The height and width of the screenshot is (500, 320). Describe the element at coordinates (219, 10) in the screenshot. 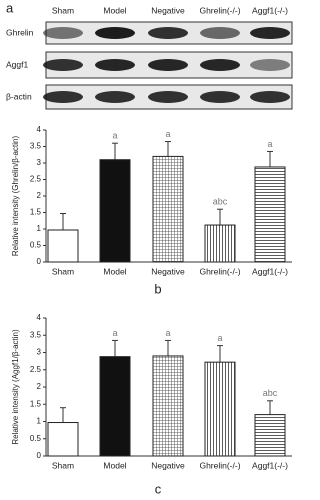

I see `lane-label: Ghrelin(-/-)` at that location.